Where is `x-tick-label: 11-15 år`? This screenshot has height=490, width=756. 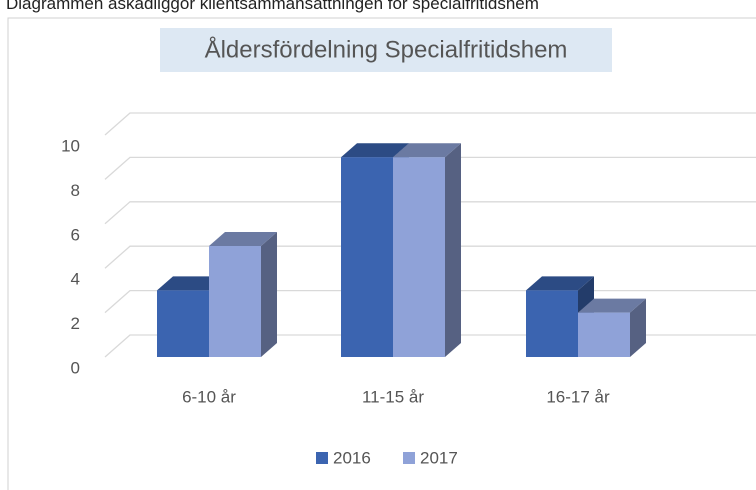
x-tick-label: 11-15 år is located at coordinates (393, 396).